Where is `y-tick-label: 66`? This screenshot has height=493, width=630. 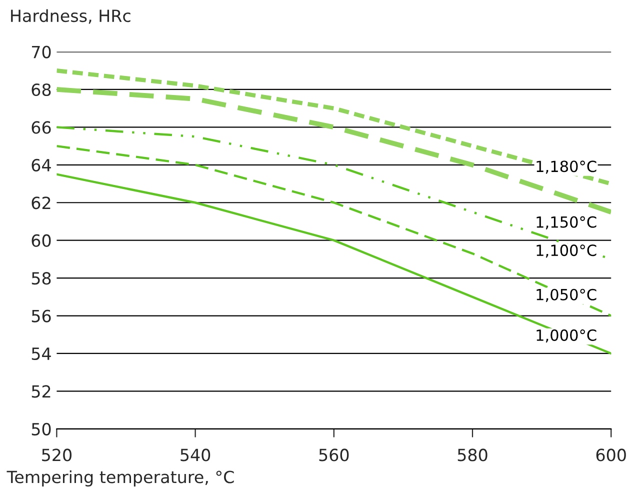 y-tick-label: 66 is located at coordinates (41, 127).